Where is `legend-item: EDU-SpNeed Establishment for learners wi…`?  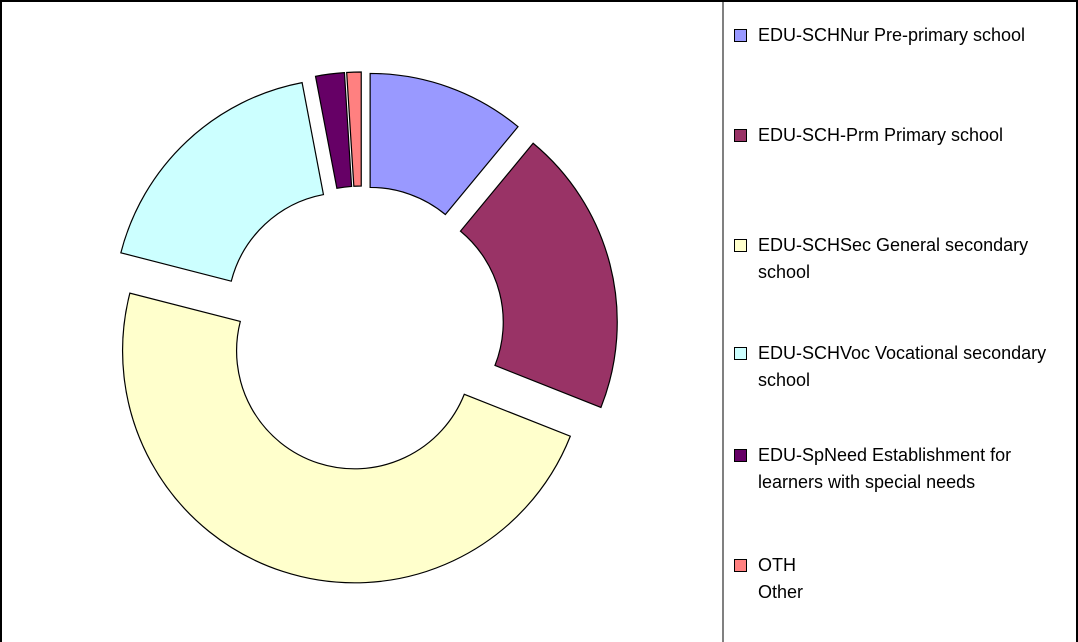
legend-item: EDU-SpNeed Establishment for learners wi… is located at coordinates (899, 469).